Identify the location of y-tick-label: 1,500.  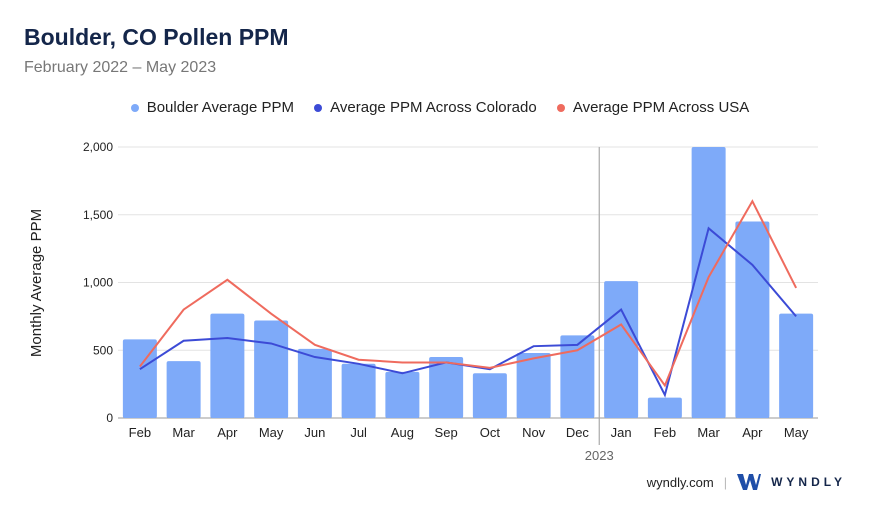
(98, 215).